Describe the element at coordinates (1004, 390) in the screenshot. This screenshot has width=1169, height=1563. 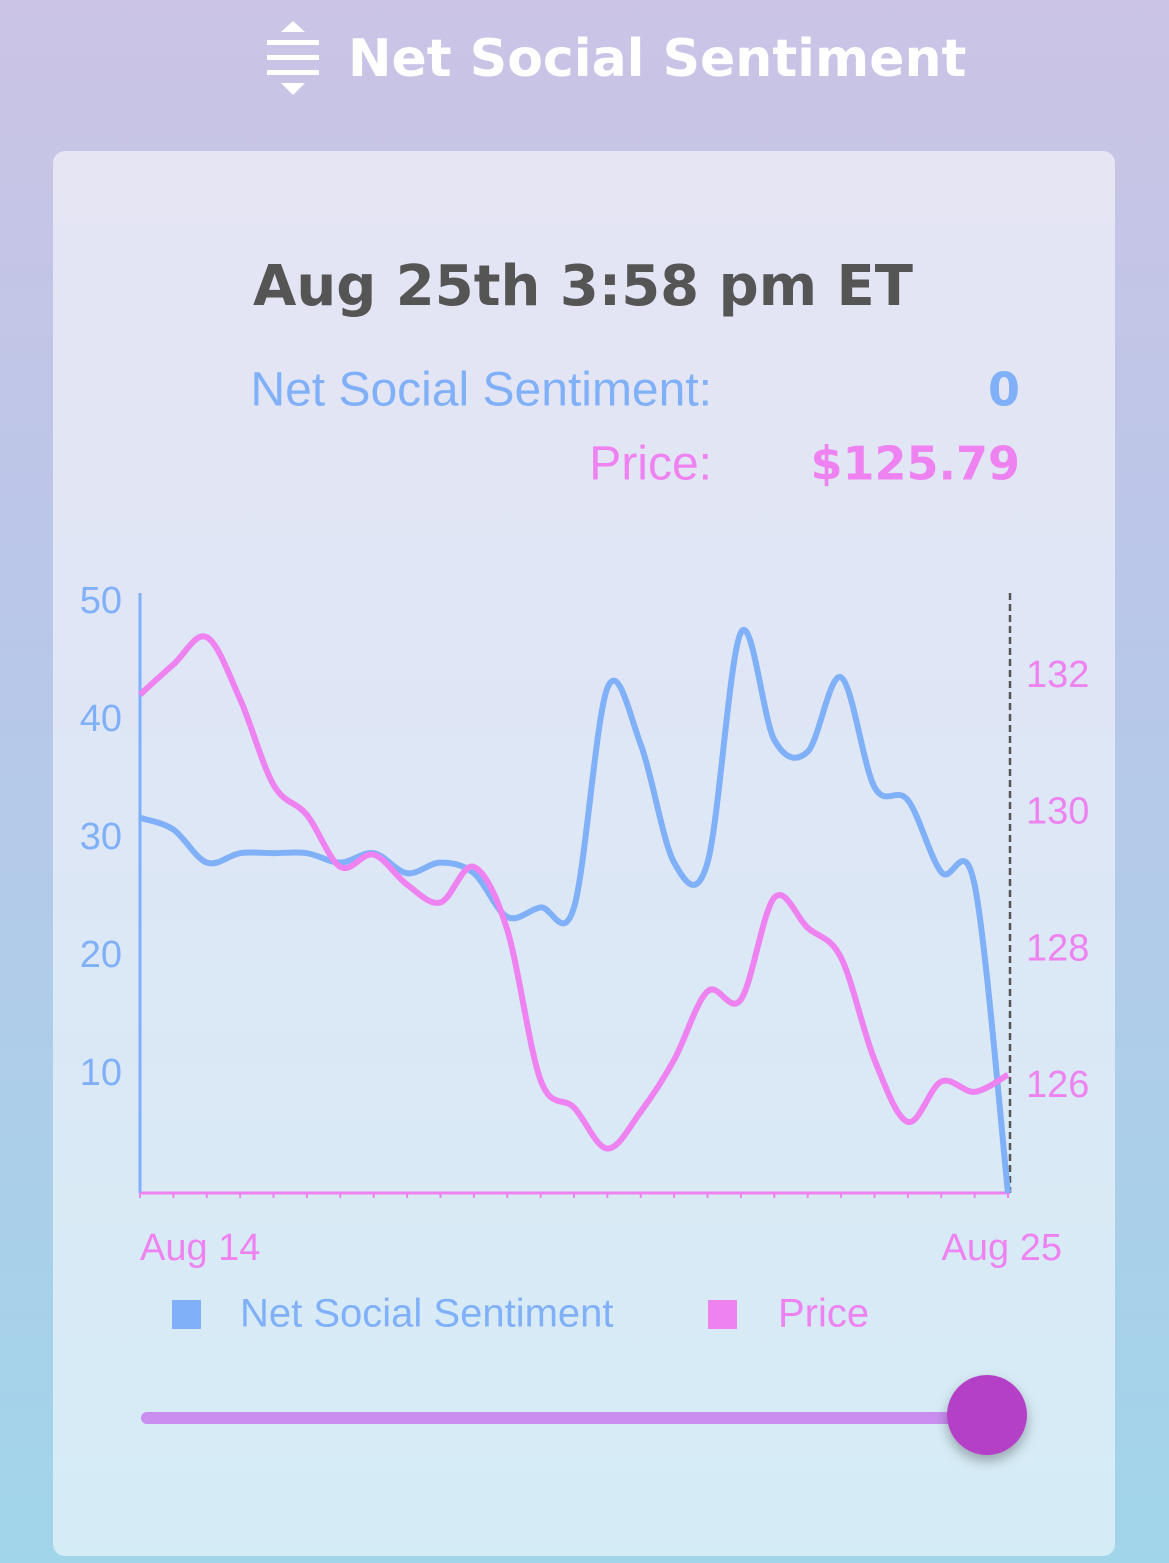
I see `tooltip-value: 0` at that location.